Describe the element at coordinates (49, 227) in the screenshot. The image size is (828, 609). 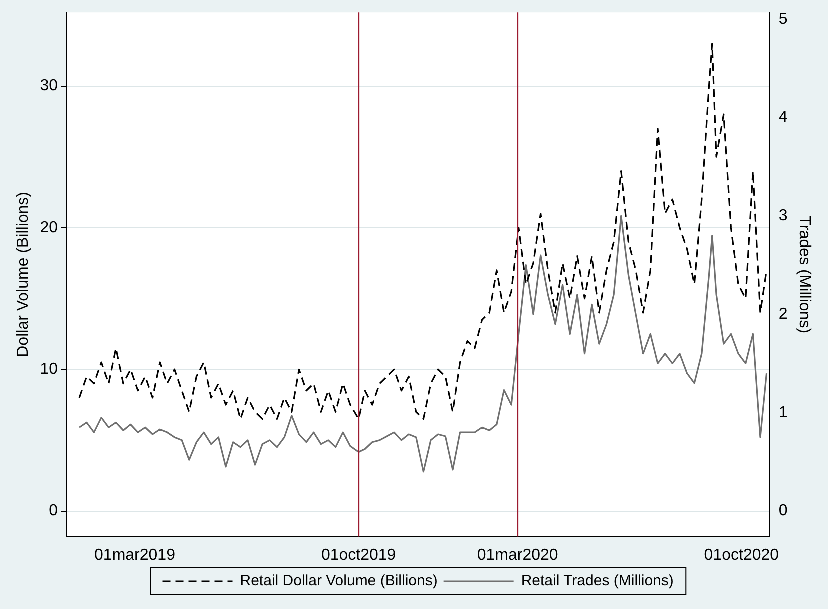
I see `y-tick-label: 20` at that location.